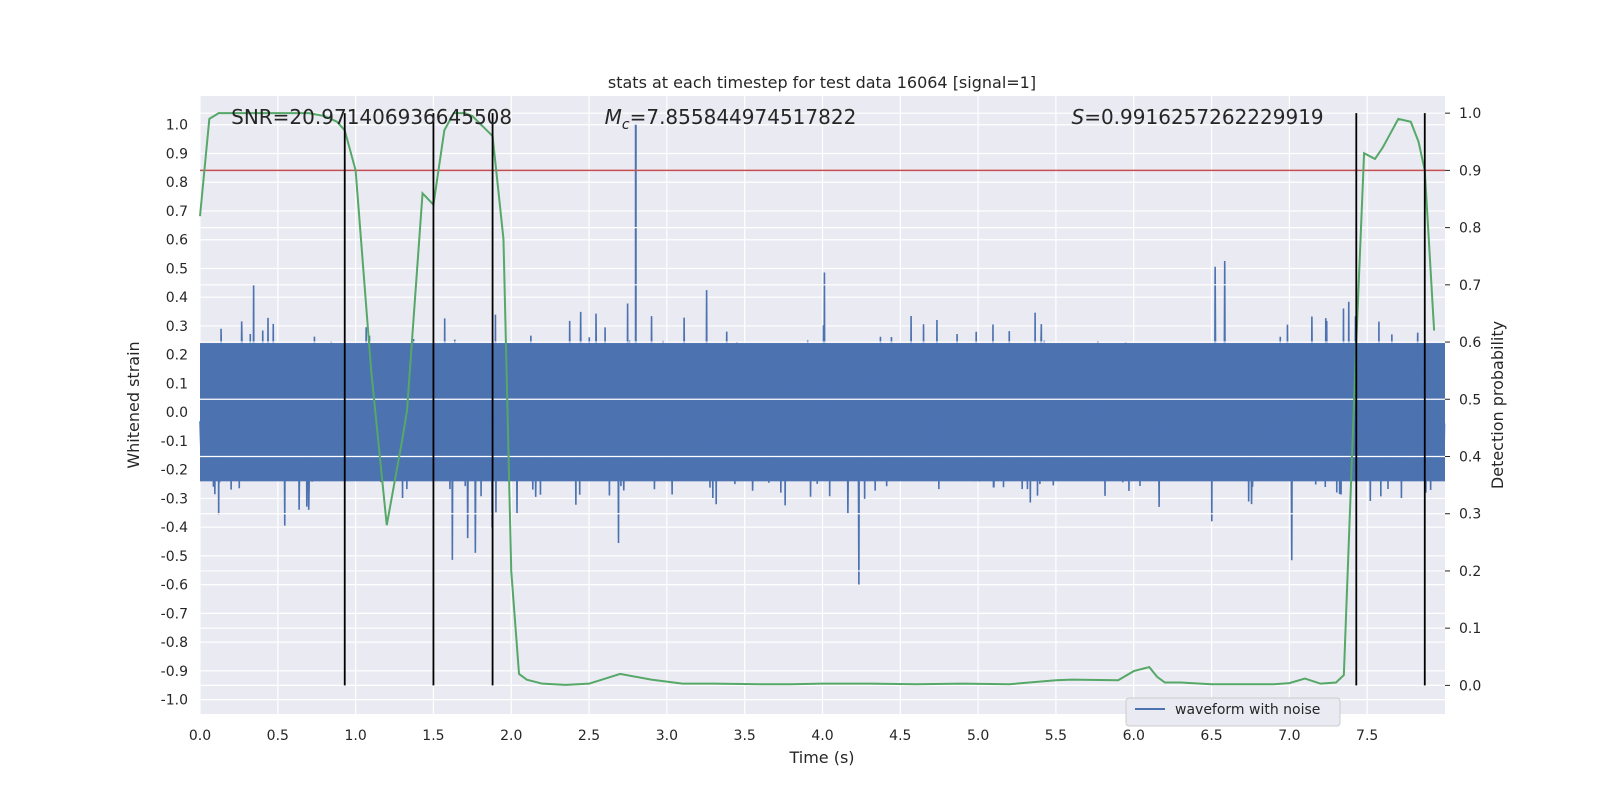 The width and height of the screenshot is (1600, 800). Describe the element at coordinates (174, 471) in the screenshot. I see `y-tick-label-left: -0.2` at that location.